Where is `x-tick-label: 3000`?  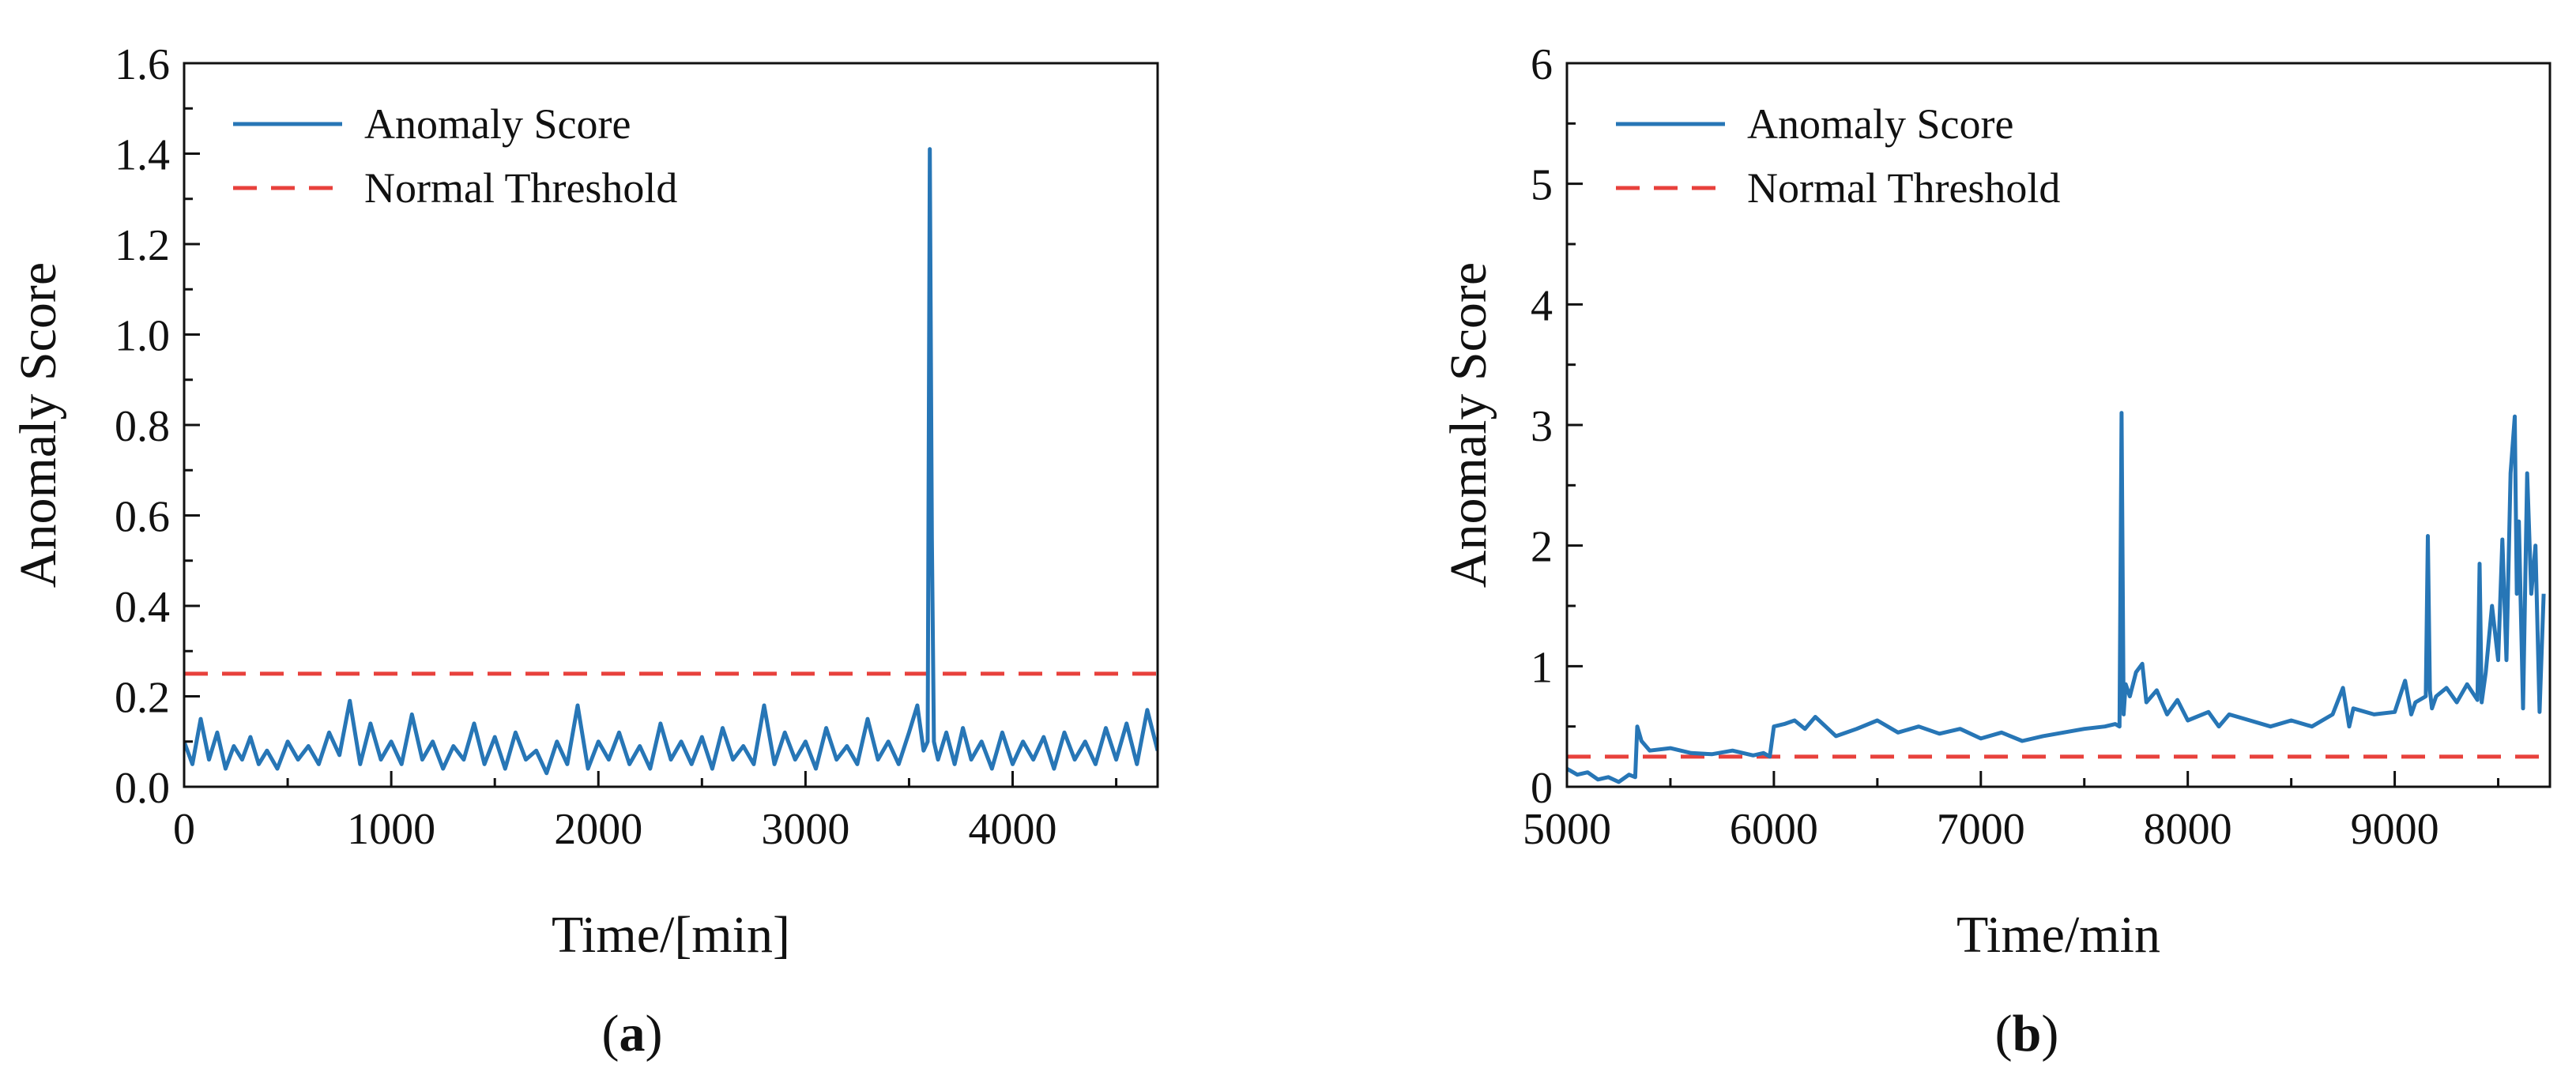
x-tick-label: 3000 is located at coordinates (805, 829).